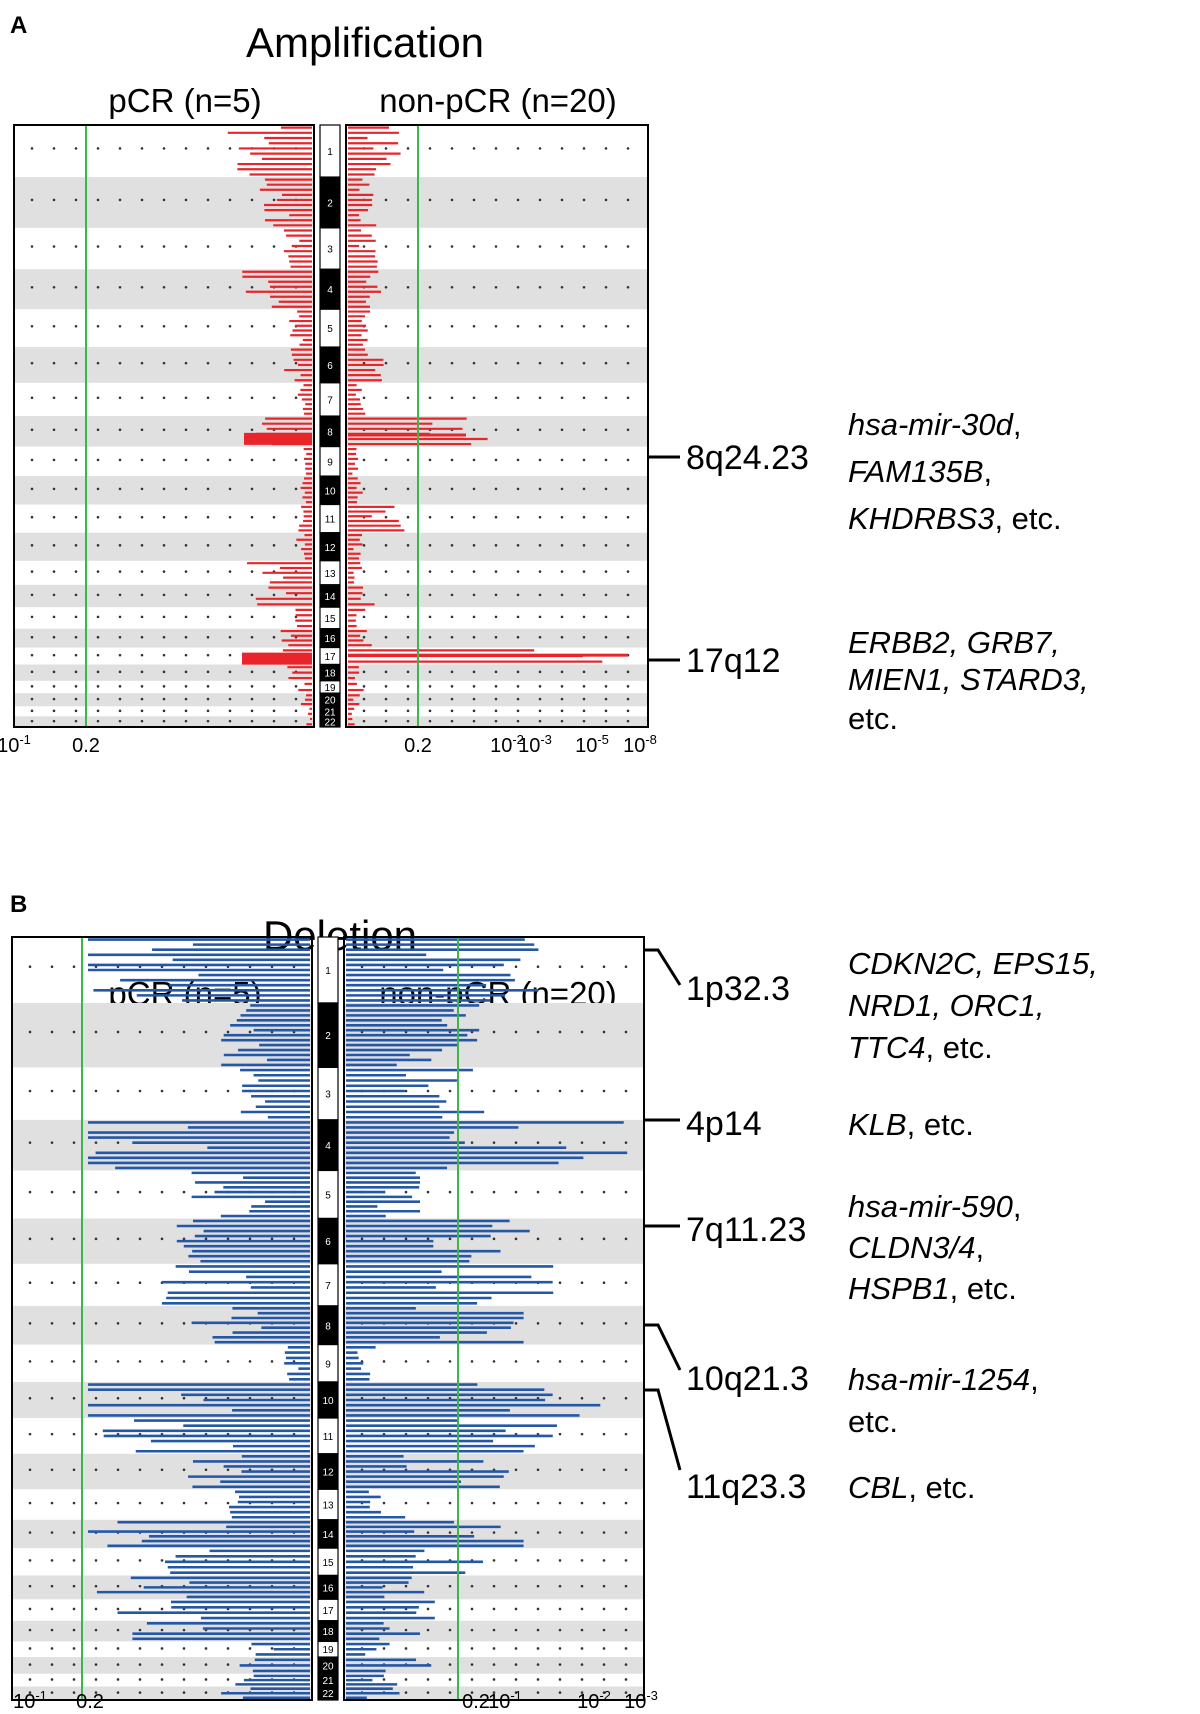 The height and width of the screenshot is (1714, 1200). I want to click on gene-label: hsa-mir-590,, so click(934, 1206).